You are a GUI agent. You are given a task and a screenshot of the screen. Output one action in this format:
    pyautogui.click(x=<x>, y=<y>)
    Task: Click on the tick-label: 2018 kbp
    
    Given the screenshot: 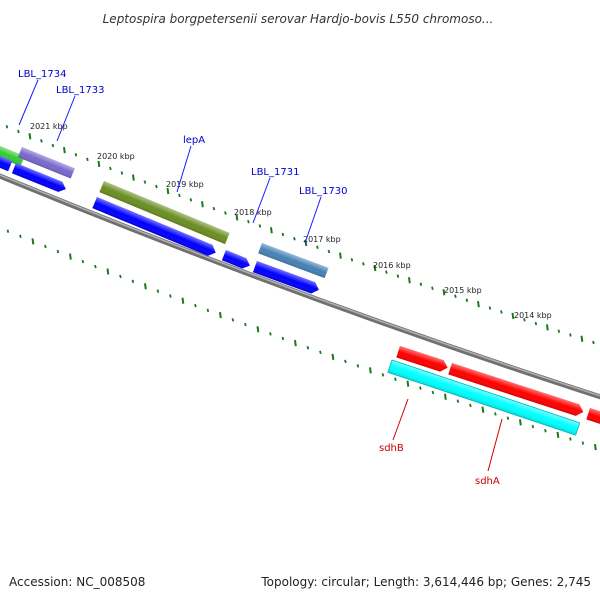 What is the action you would take?
    pyautogui.click(x=253, y=212)
    